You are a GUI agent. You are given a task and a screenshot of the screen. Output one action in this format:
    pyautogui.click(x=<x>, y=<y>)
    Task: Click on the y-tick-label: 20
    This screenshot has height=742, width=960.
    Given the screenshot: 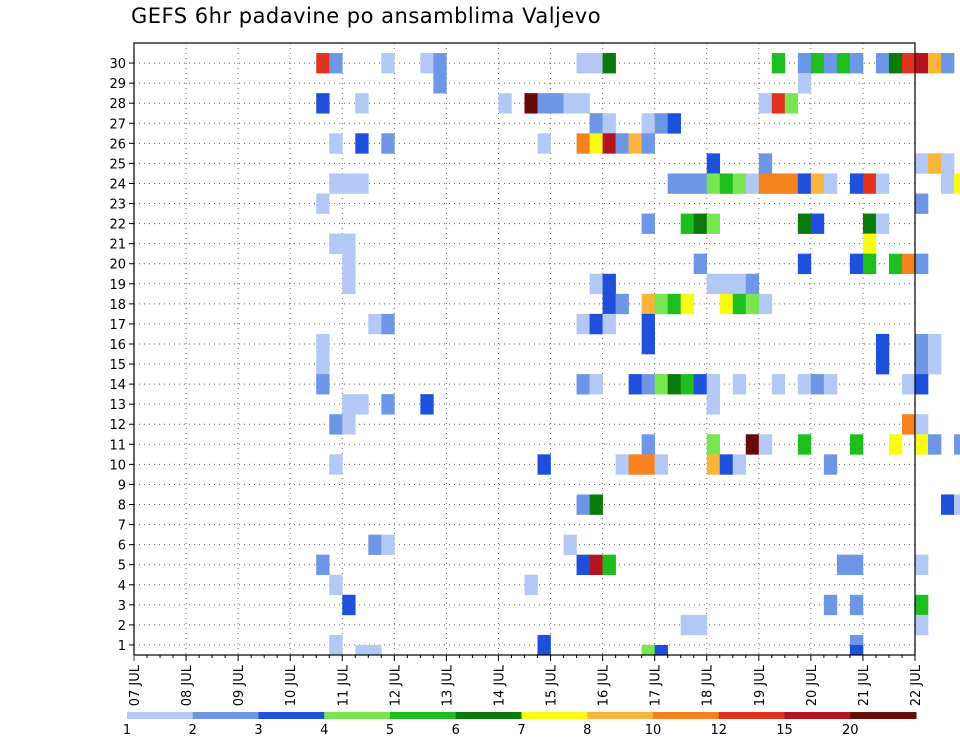 What is the action you would take?
    pyautogui.click(x=117, y=265)
    